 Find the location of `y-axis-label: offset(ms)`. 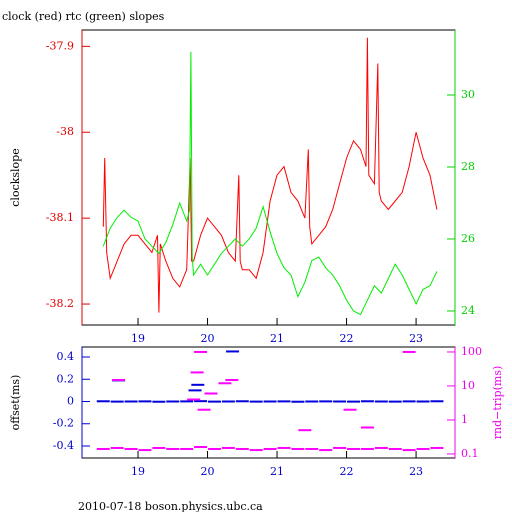

y-axis-label: offset(ms) is located at coordinates (15, 403).